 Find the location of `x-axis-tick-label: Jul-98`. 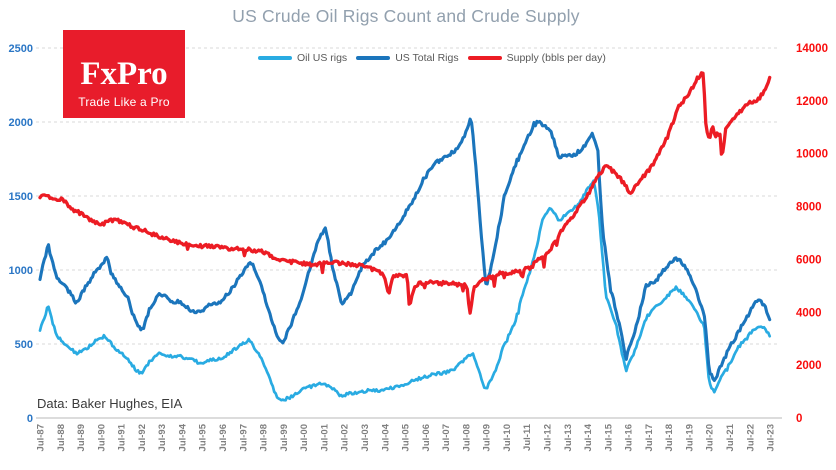

x-axis-tick-label: Jul-98 is located at coordinates (264, 437).